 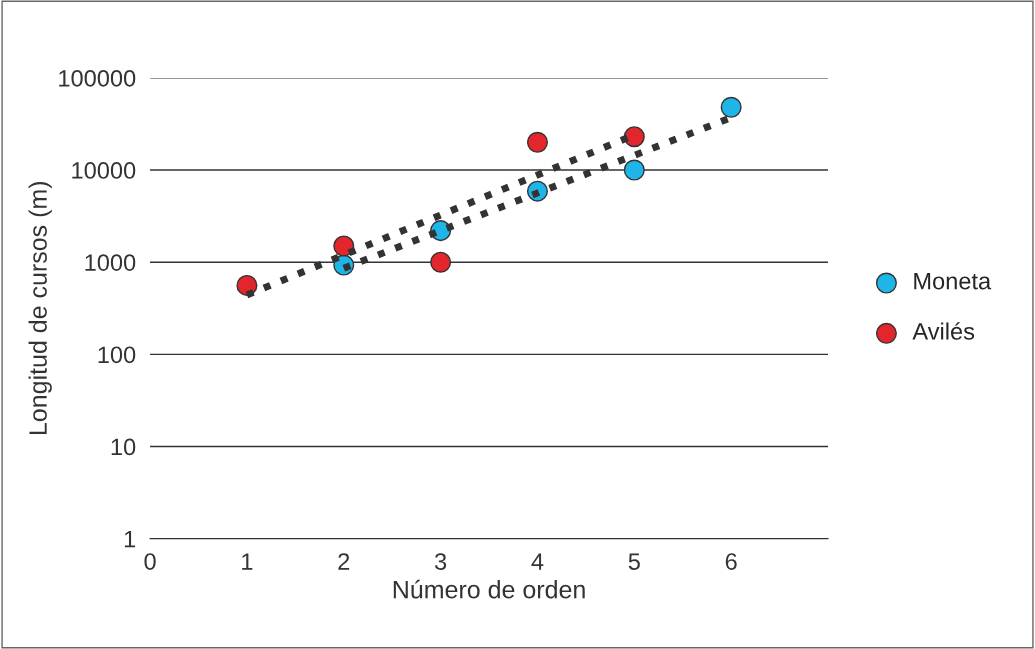 What do you see at coordinates (943, 331) in the screenshot?
I see `legend-label: Avilés` at bounding box center [943, 331].